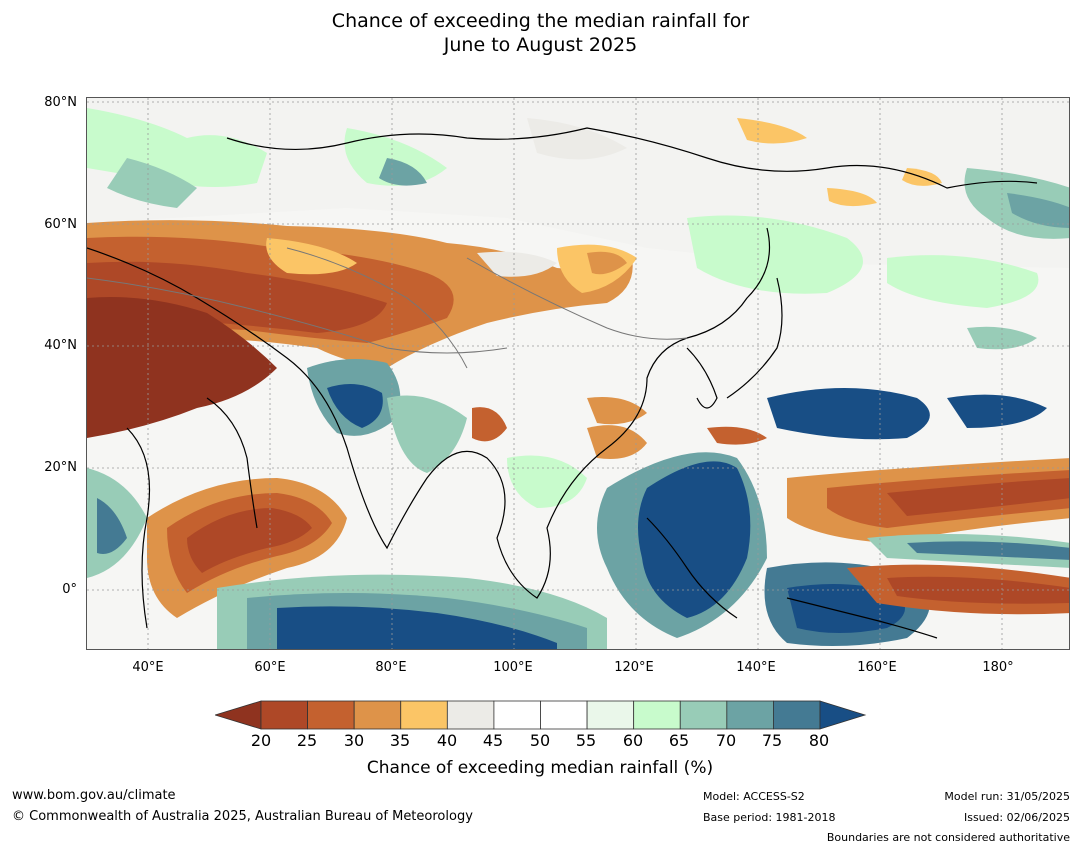 This screenshot has width=1081, height=850. Describe the element at coordinates (354, 740) in the screenshot. I see `colorbar-tick: 30` at that location.